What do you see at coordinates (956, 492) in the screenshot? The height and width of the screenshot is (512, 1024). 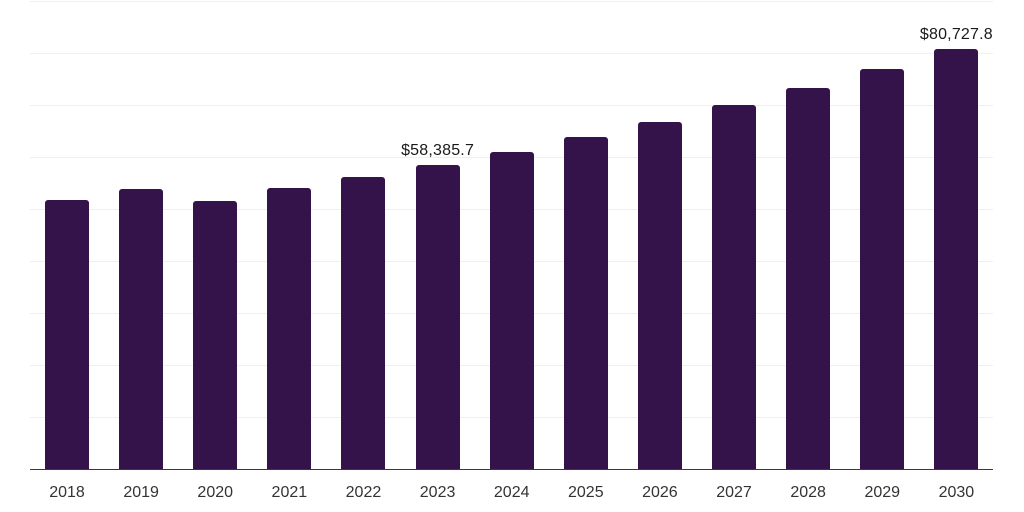 I see `x-axis-tick-label-2030: 2030` at bounding box center [956, 492].